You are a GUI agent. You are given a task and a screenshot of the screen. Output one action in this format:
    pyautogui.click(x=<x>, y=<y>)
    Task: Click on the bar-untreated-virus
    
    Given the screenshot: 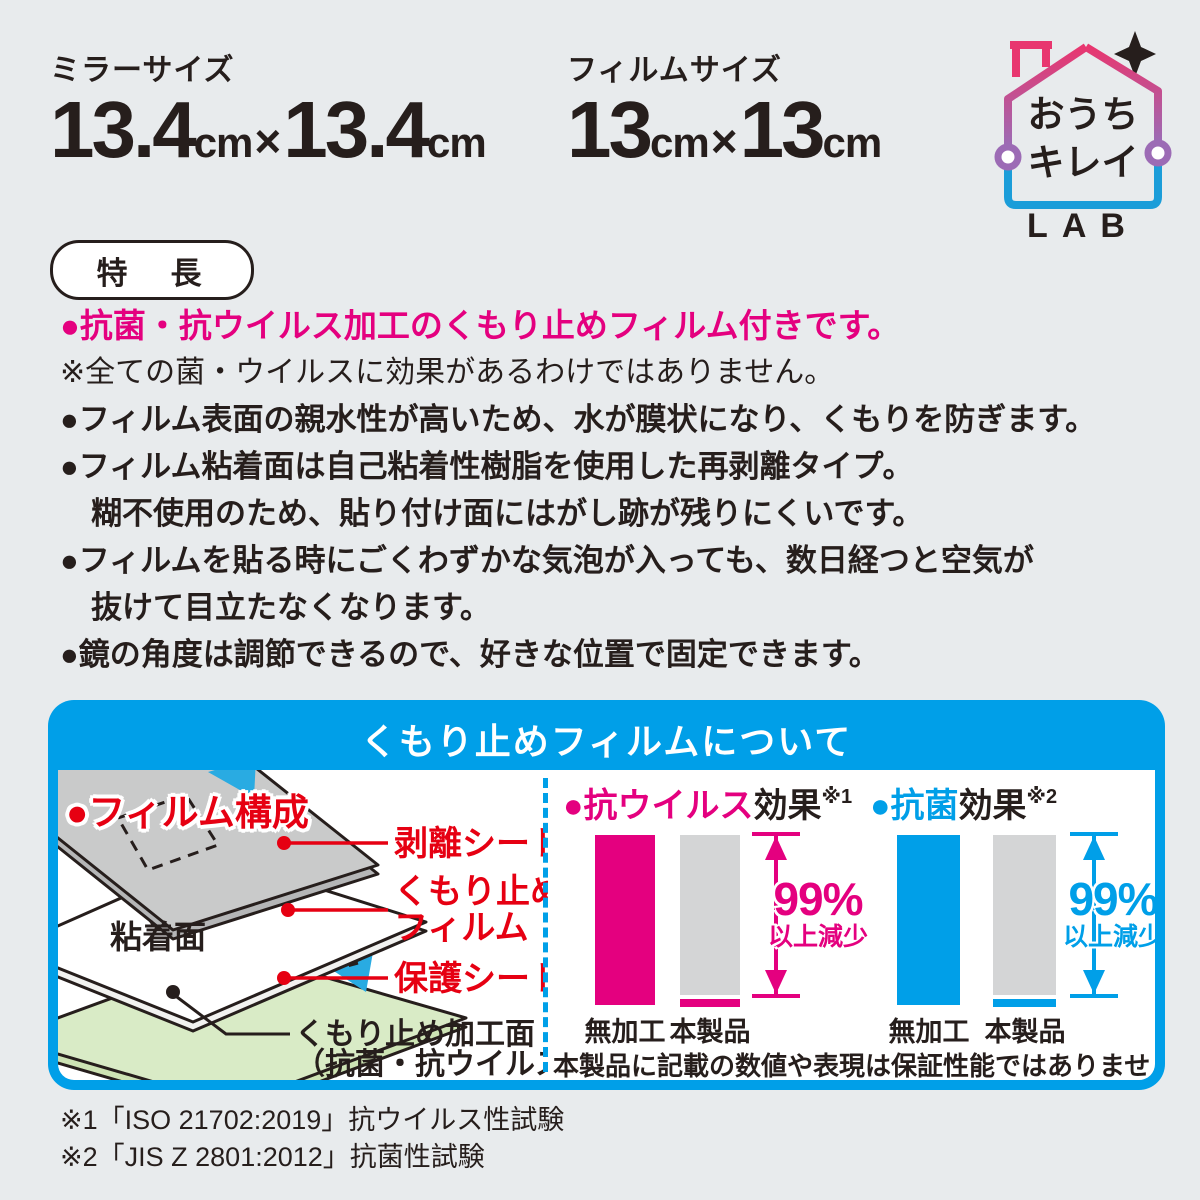 What is the action you would take?
    pyautogui.click(x=625, y=920)
    